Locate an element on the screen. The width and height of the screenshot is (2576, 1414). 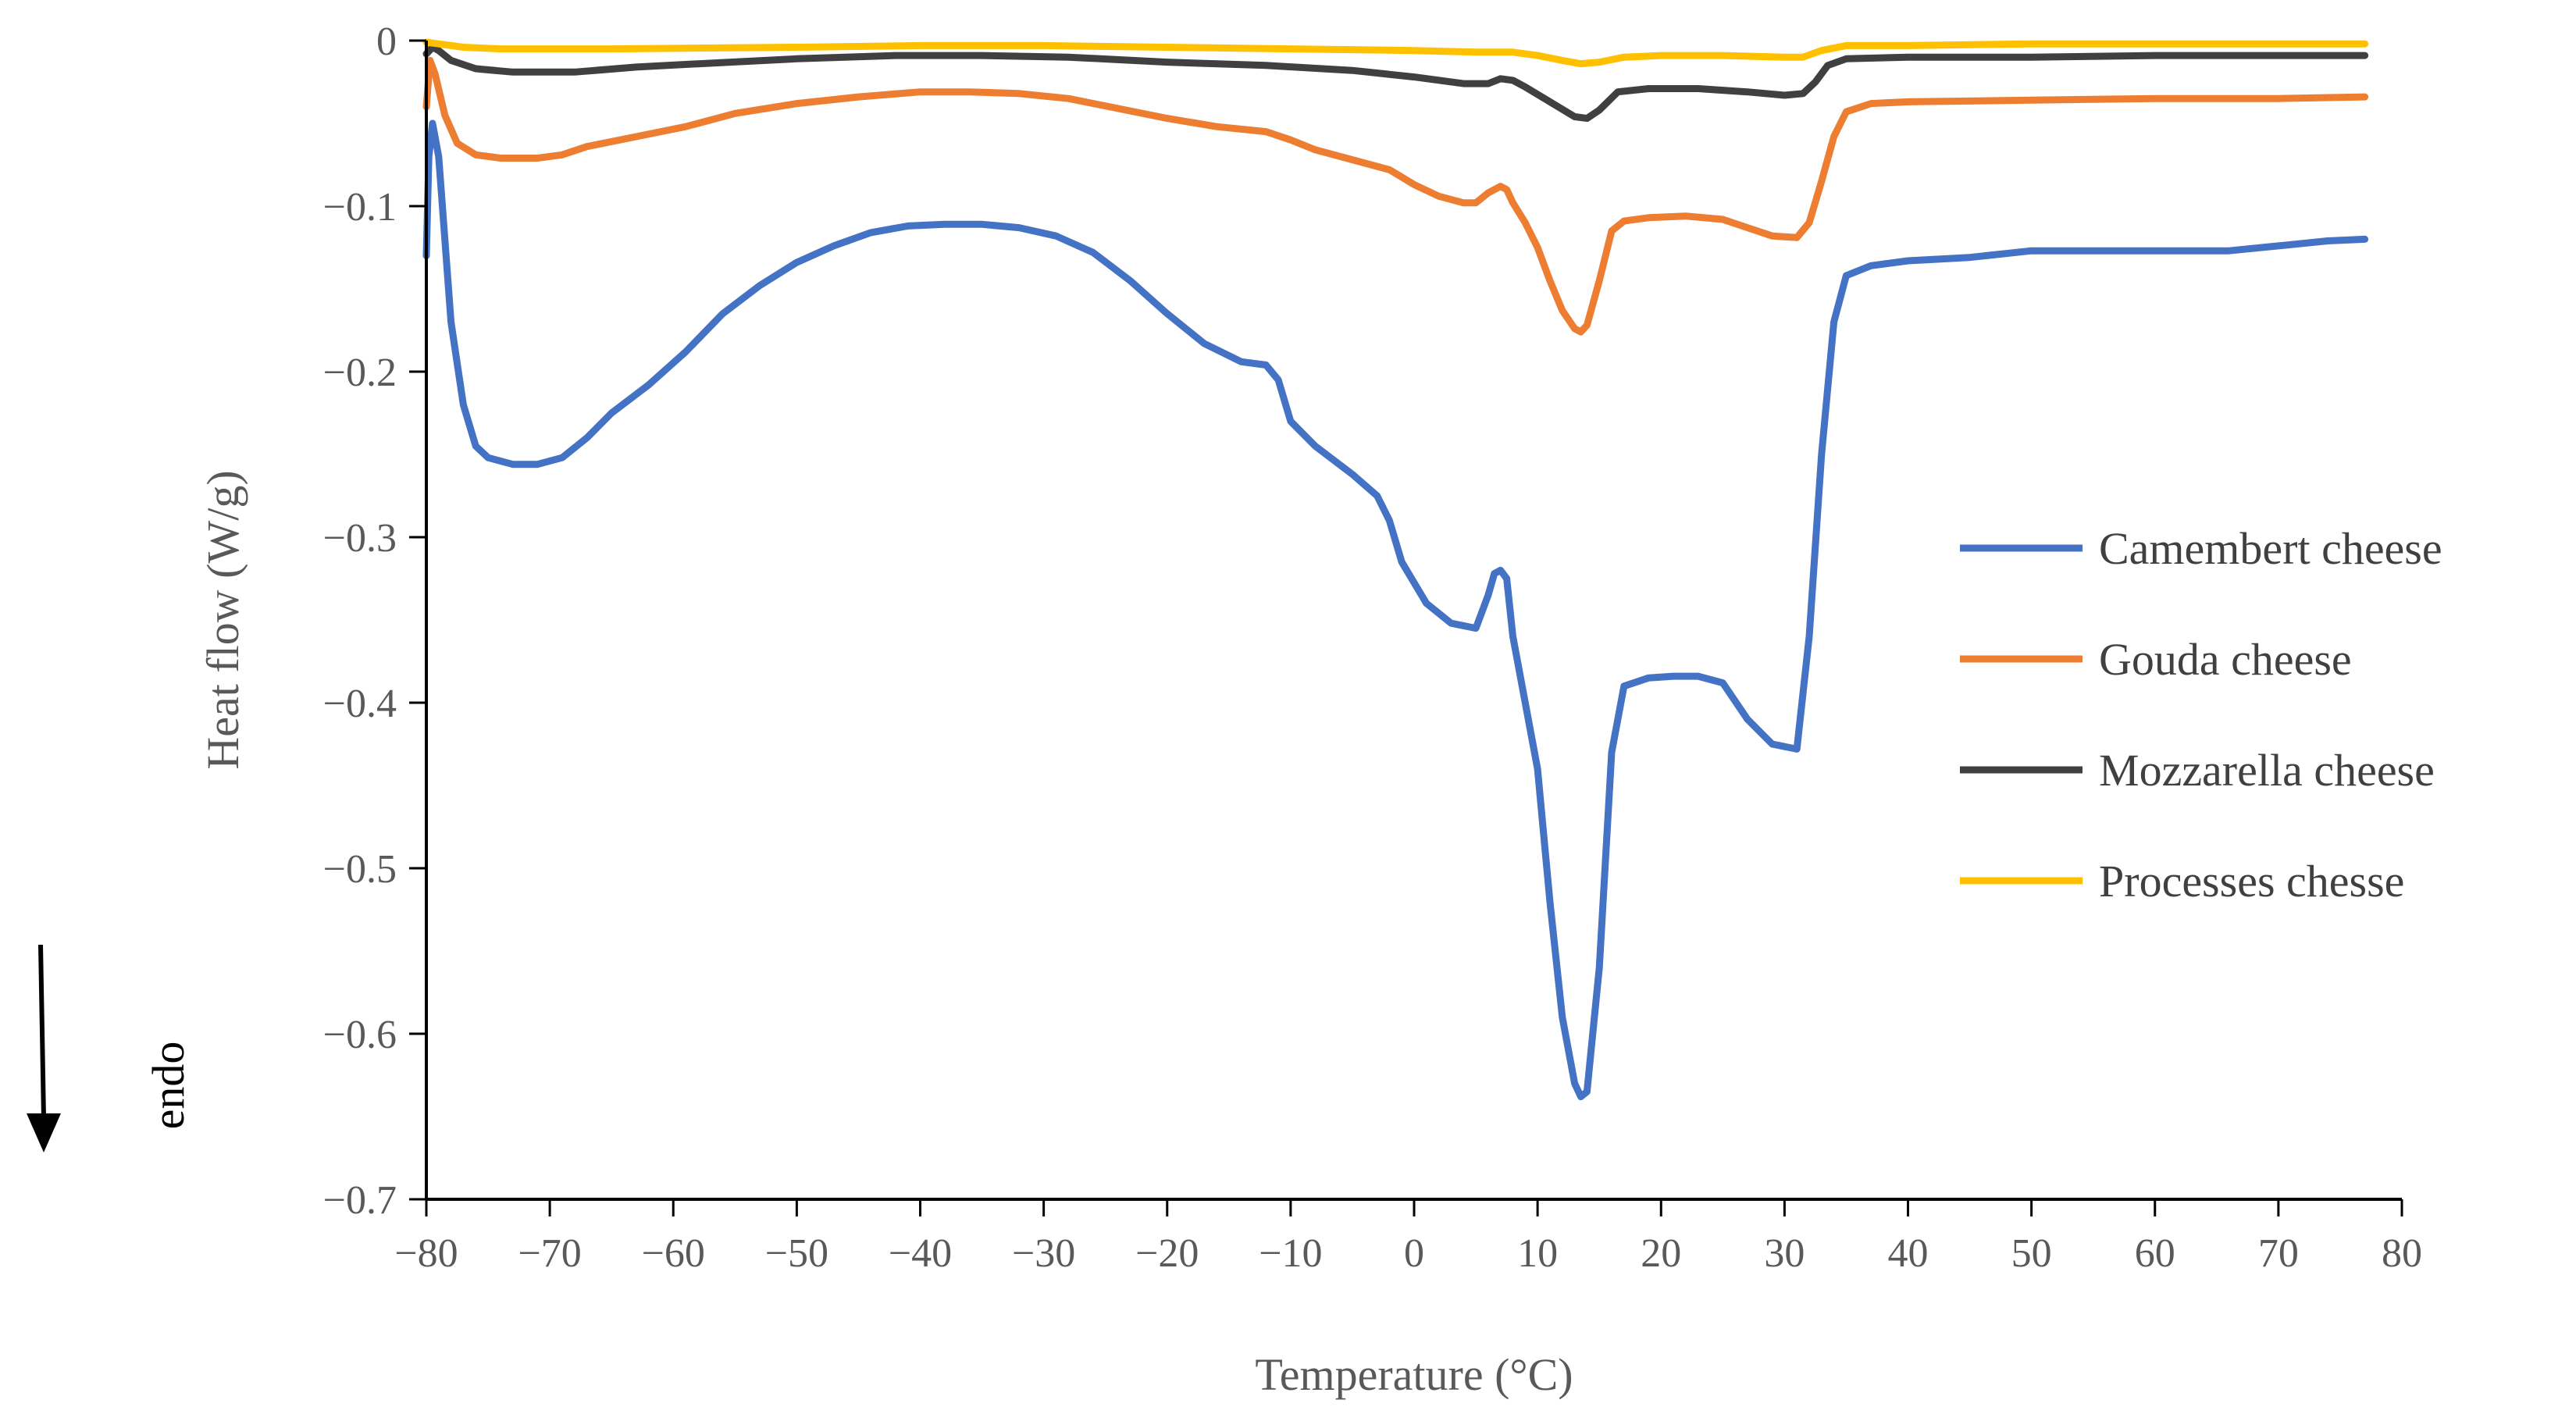
legend-label: Processes chesse is located at coordinates (2251, 881).